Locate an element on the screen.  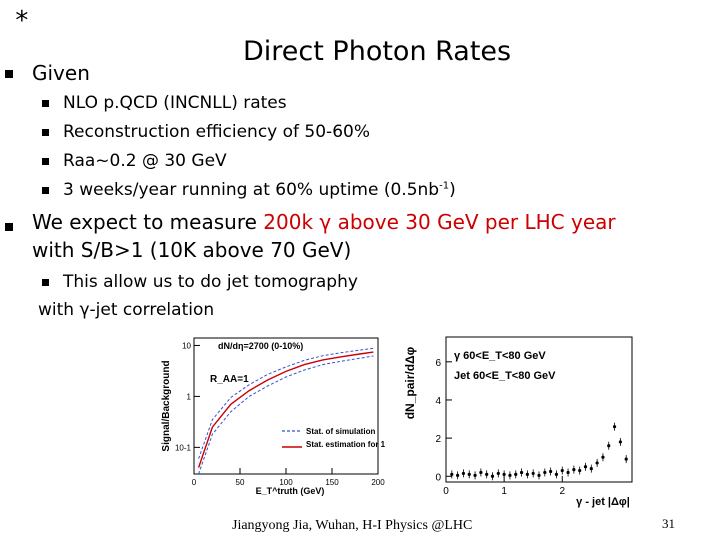
legend-jet: Jet 60<E_T<80 GeV is located at coordinates (505, 376).